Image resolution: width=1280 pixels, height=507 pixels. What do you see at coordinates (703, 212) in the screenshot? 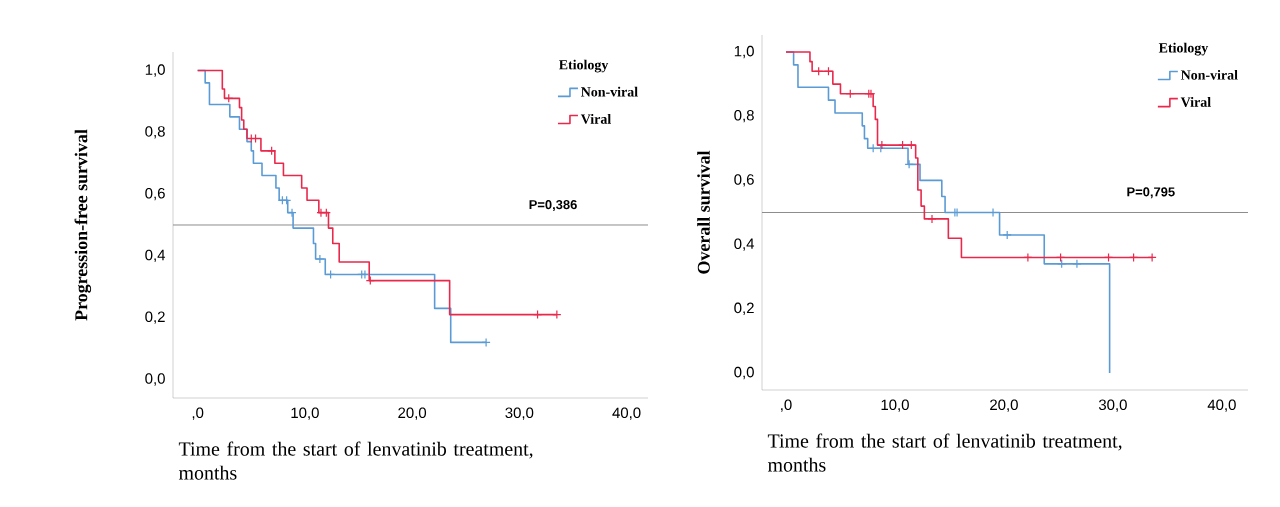
I see `y-axis-title: Overall survival` at bounding box center [703, 212].